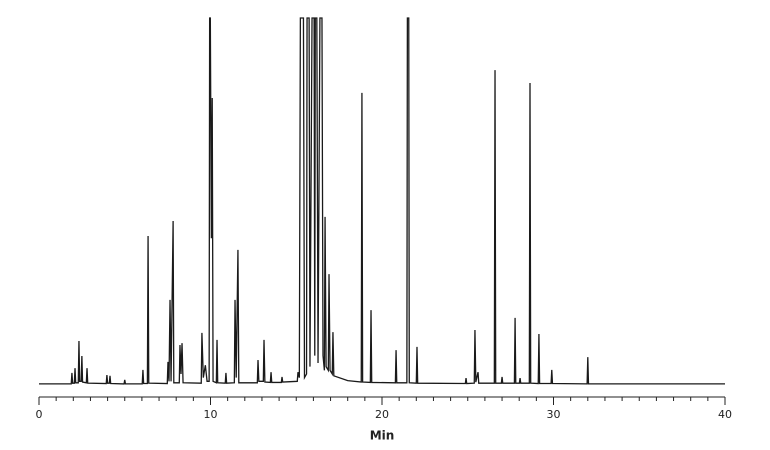  Describe the element at coordinates (554, 414) in the screenshot. I see `x-tick-label: 30` at that location.